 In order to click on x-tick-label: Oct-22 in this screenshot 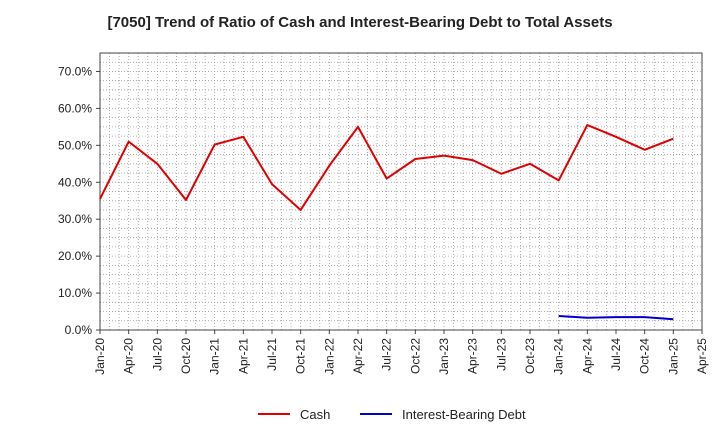, I will do `click(415, 356)`.